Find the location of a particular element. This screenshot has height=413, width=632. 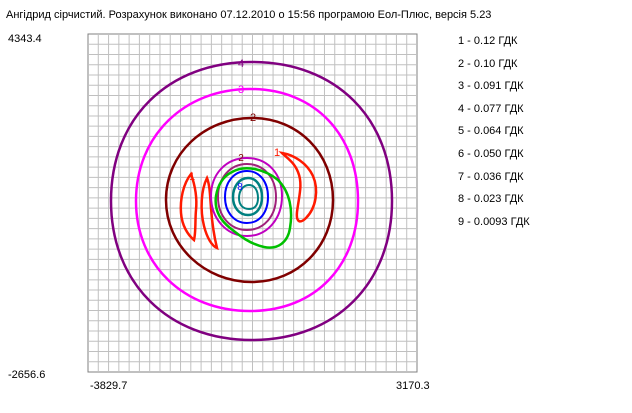

legend-item-3: 3 - 0.091 ГДК is located at coordinates (491, 86).